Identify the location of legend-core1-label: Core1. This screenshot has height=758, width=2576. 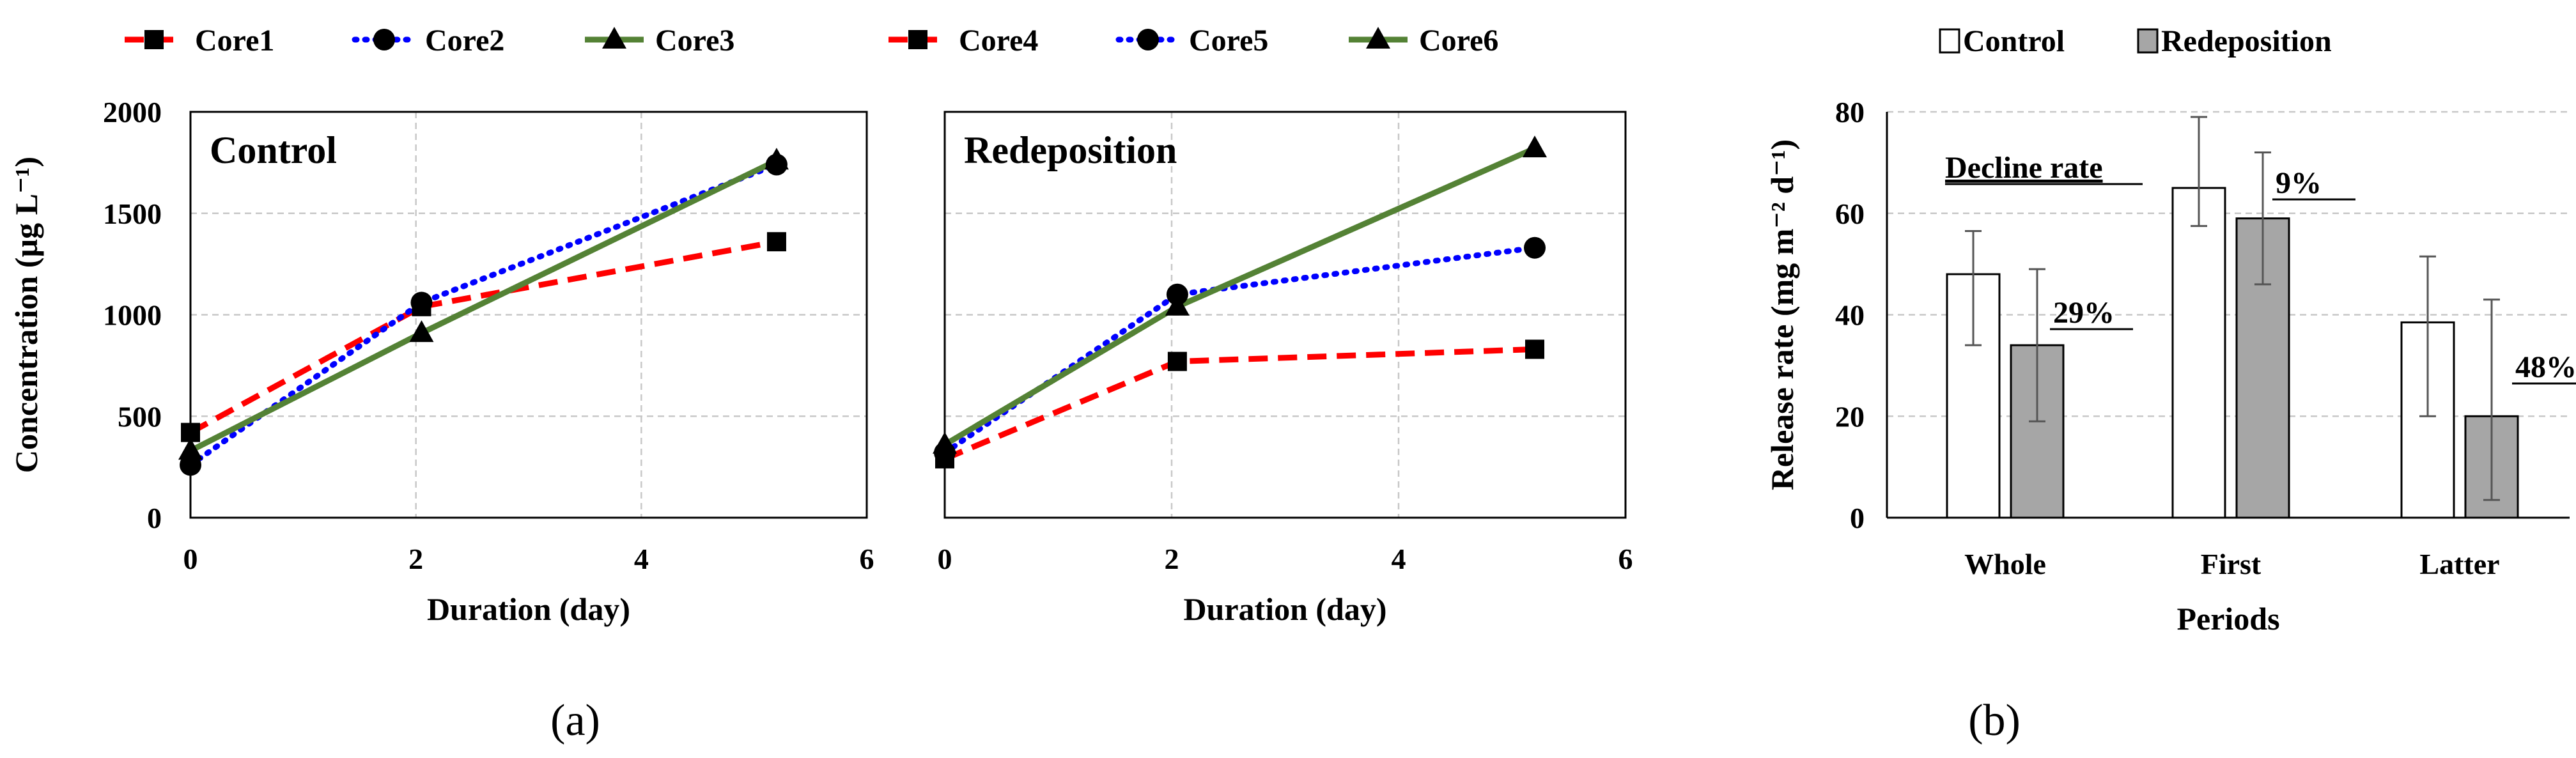
(235, 41).